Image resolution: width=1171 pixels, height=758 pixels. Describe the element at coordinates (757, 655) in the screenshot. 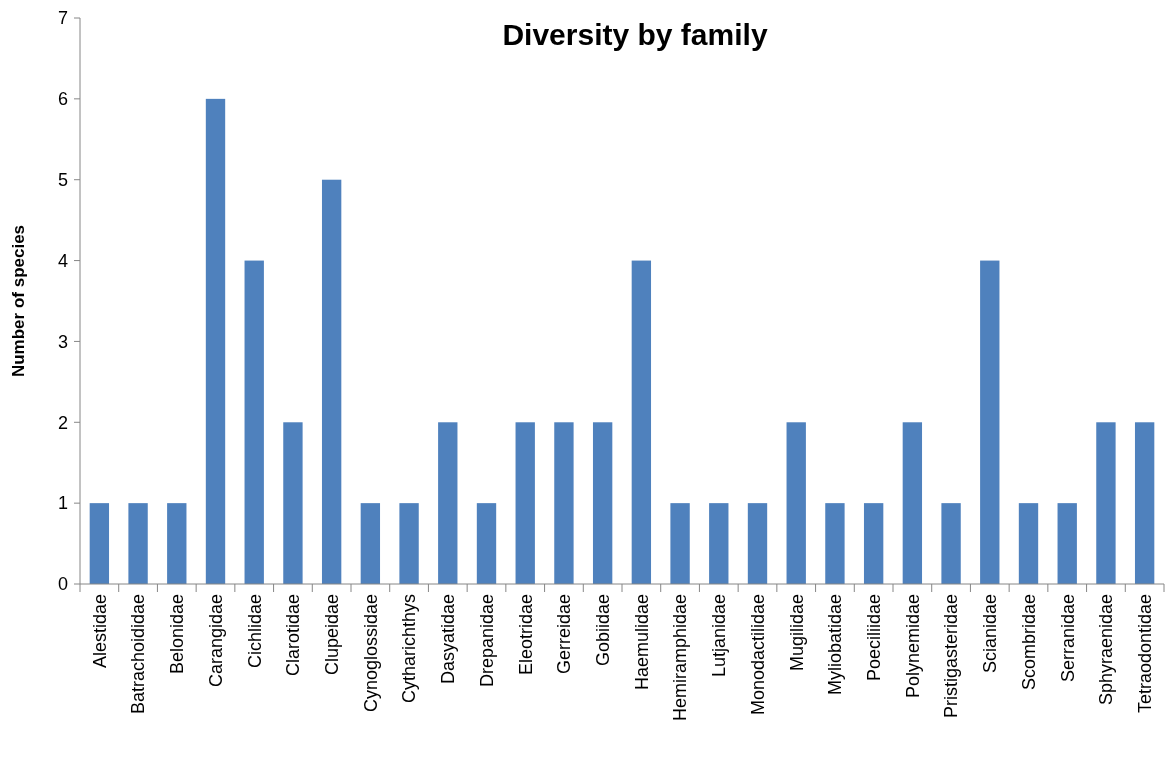

I see `x-tick-label: Monodactilidae` at that location.